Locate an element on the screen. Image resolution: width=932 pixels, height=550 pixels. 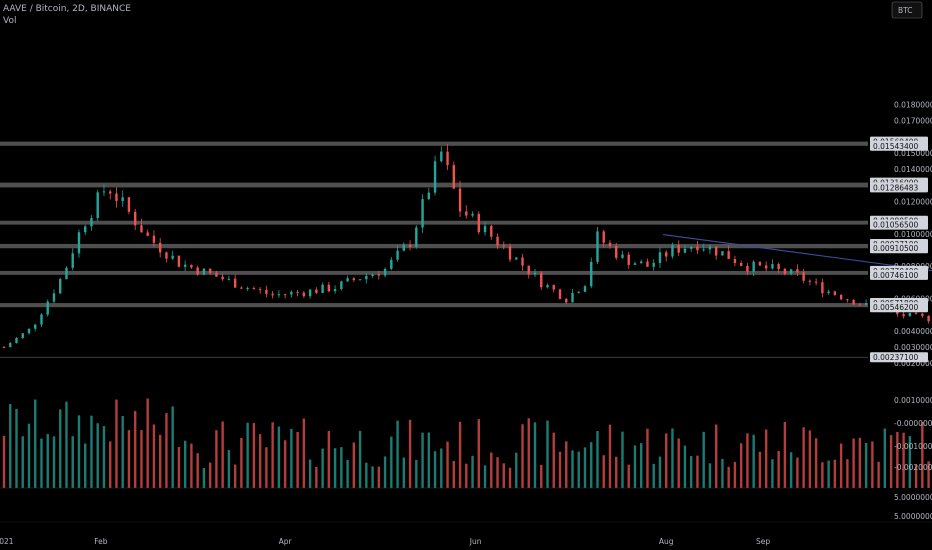
zone-band is located at coordinates (434, 143).